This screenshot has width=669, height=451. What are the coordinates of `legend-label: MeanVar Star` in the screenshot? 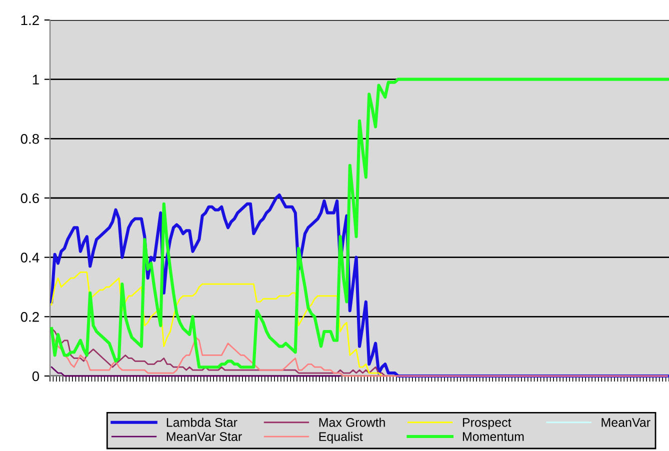 It's located at (204, 437).